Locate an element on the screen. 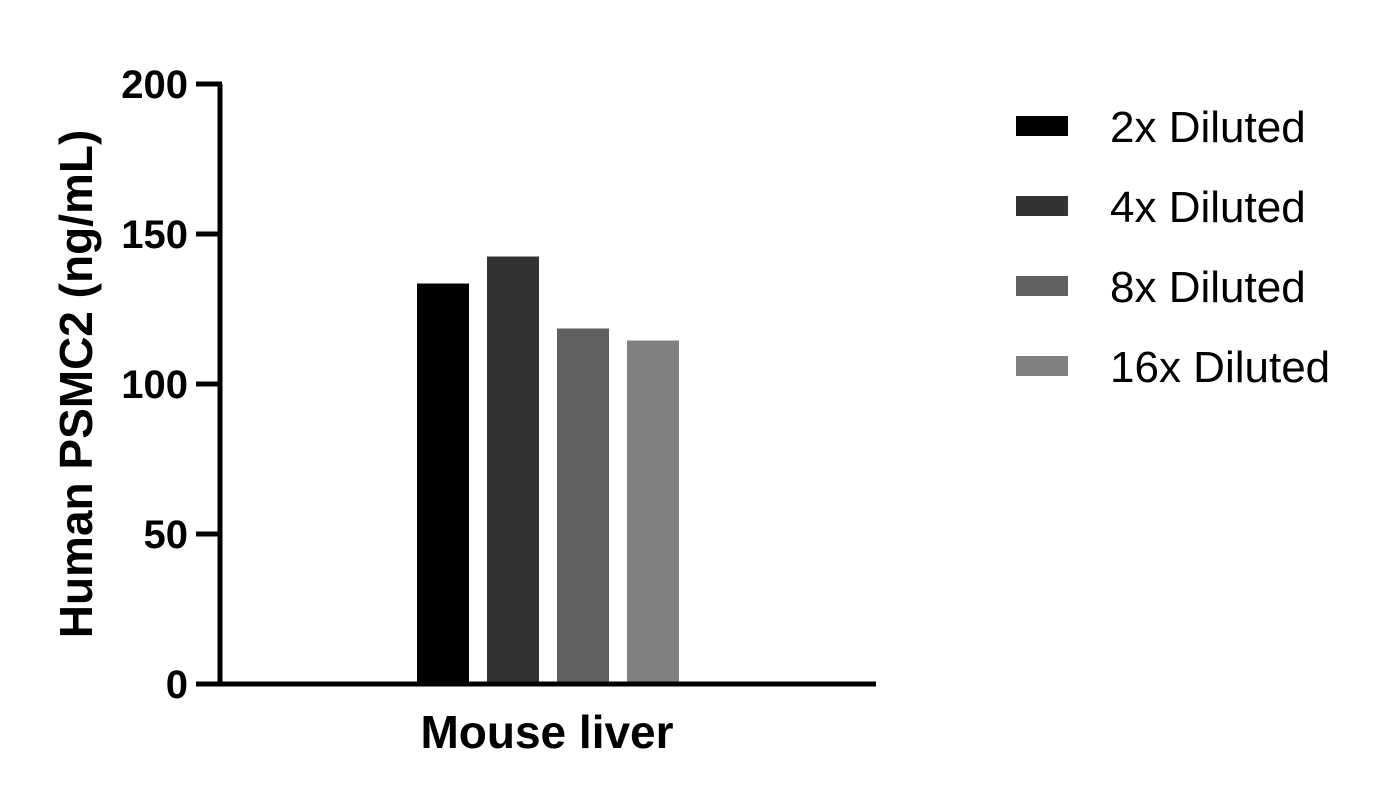  y-tick-label: 50 is located at coordinates (166, 535).